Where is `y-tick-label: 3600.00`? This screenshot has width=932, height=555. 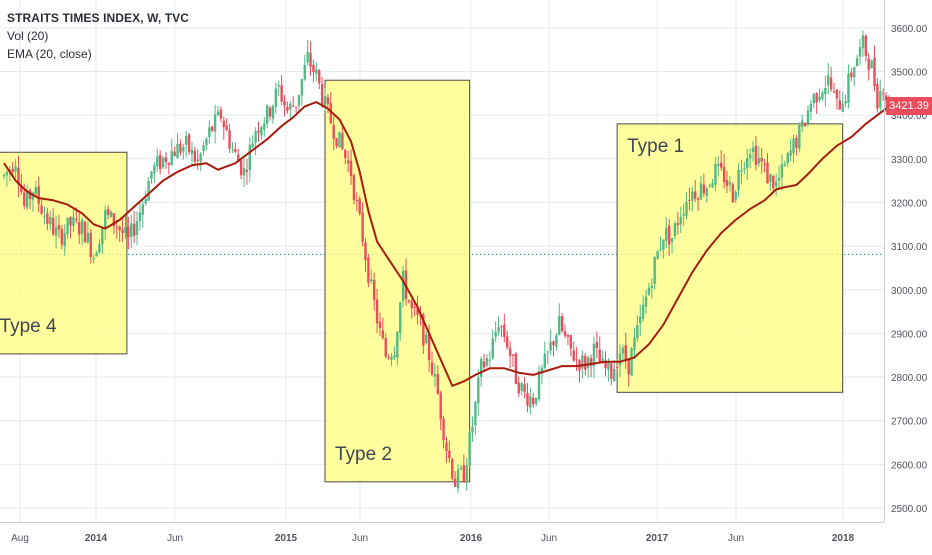
y-tick-label: 3600.00 is located at coordinates (909, 29).